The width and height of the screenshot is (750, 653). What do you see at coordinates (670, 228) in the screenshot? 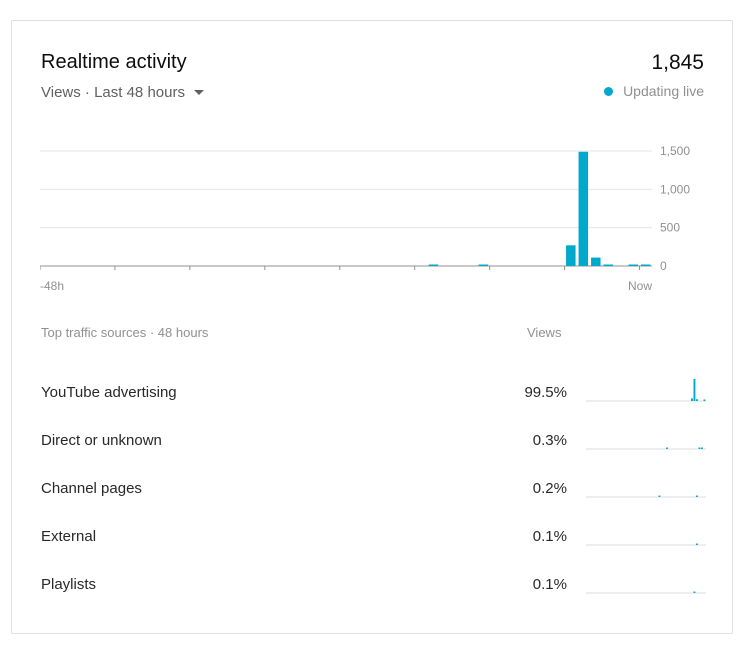
I see `y-tick-label: 500` at bounding box center [670, 228].